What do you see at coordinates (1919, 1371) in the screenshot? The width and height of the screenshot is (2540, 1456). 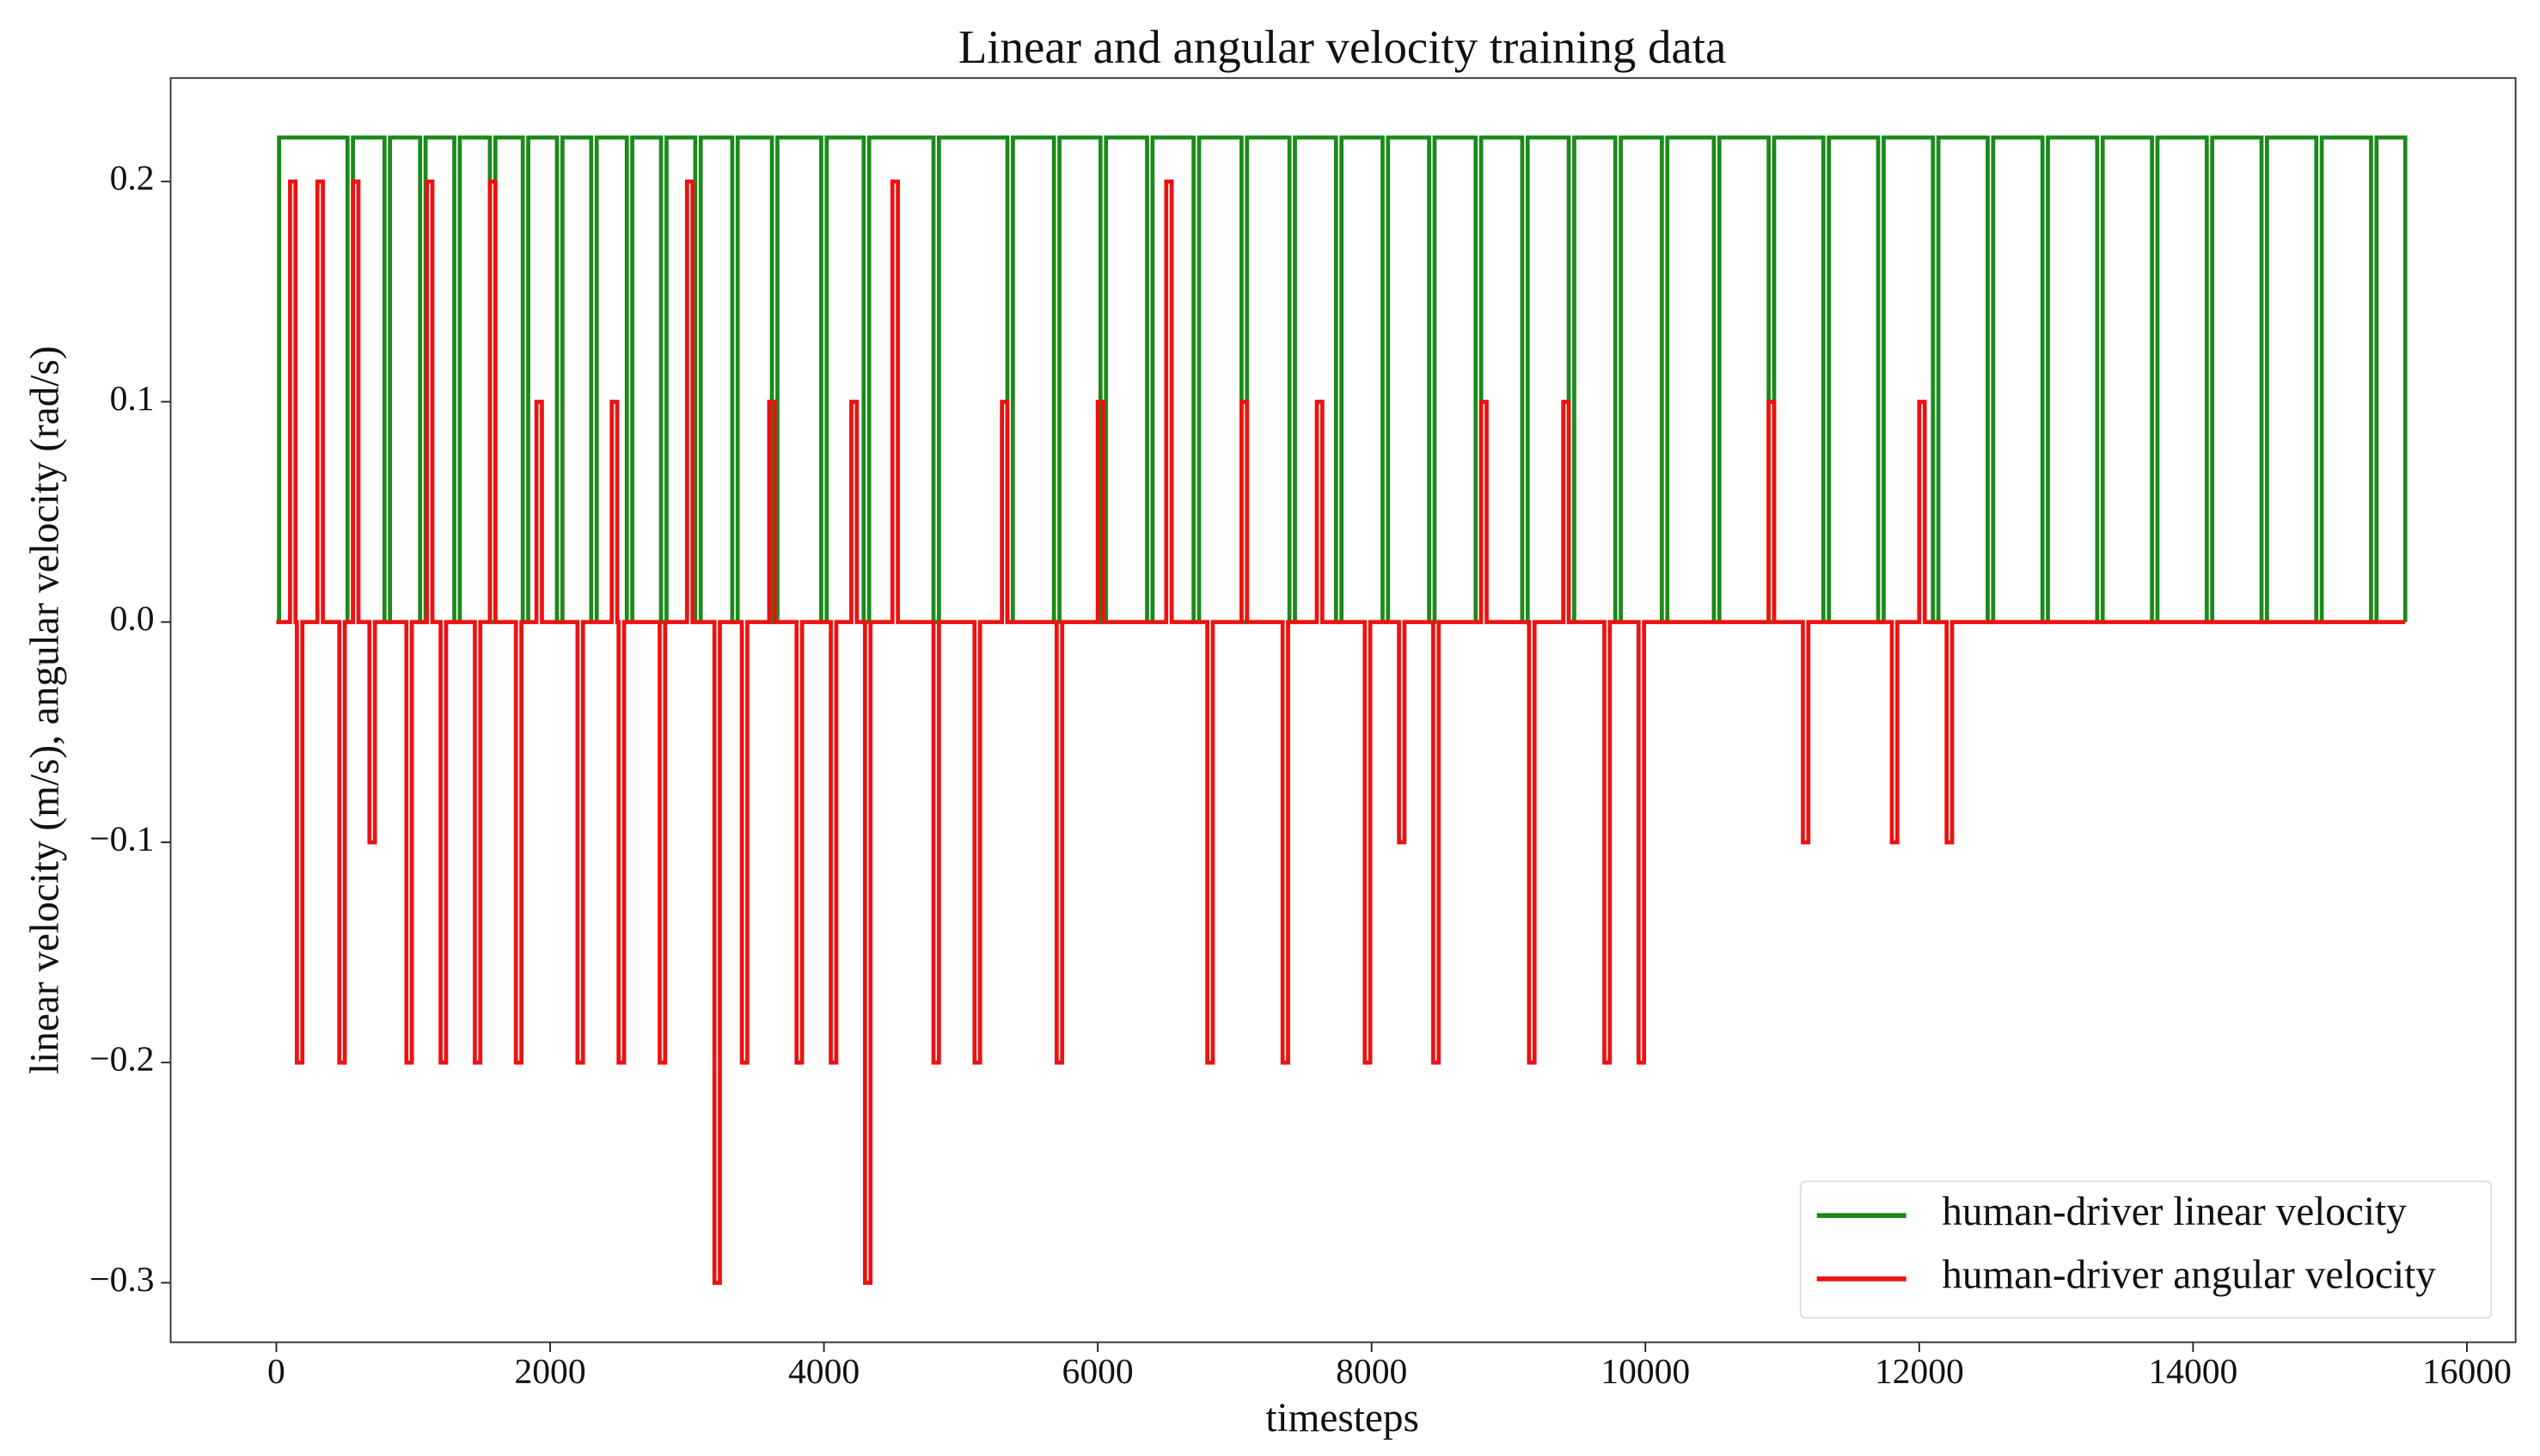 I see `x-tick-label: 12000` at bounding box center [1919, 1371].